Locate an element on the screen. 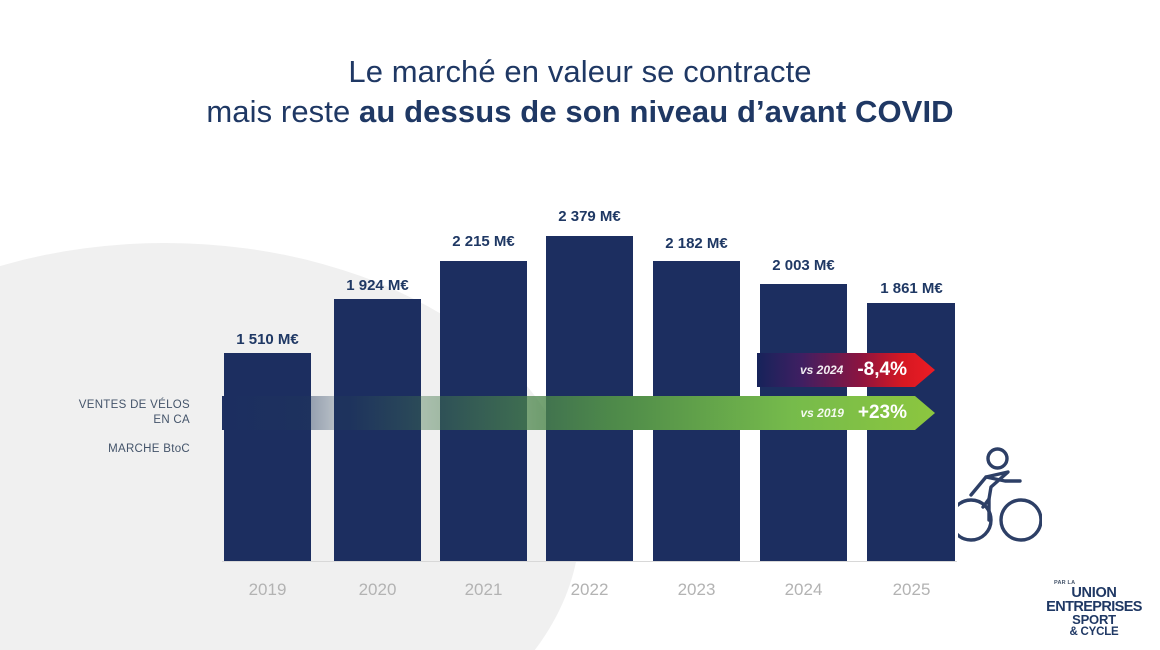 This screenshot has height=650, width=1160. logo-line-3: SPORT is located at coordinates (1094, 619).